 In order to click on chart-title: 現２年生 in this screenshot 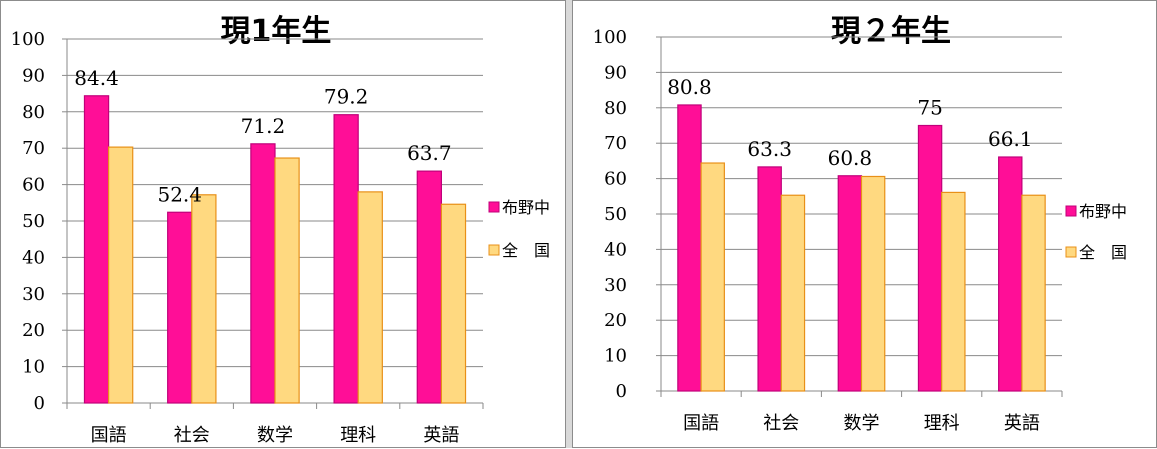, I will do `click(891, 31)`.